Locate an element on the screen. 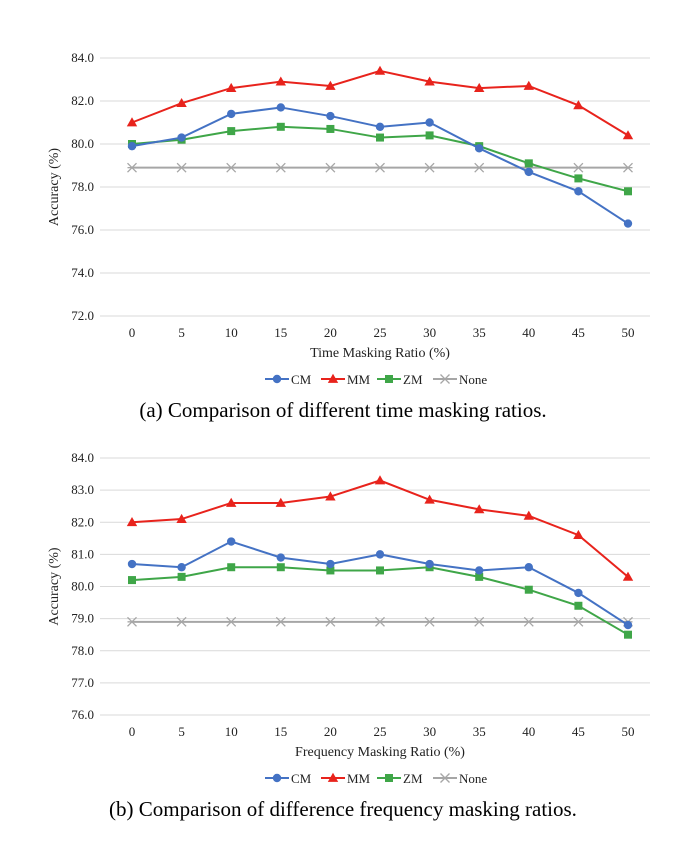 The image size is (686, 856). y-tick-label: 79.0 is located at coordinates (82, 618).